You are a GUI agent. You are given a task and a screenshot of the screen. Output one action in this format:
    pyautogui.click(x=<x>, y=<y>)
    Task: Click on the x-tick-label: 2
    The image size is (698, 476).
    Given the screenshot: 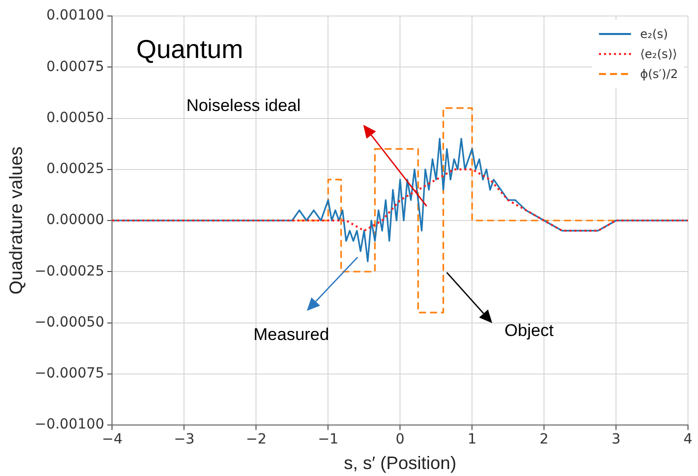 What is the action you would take?
    pyautogui.click(x=544, y=440)
    